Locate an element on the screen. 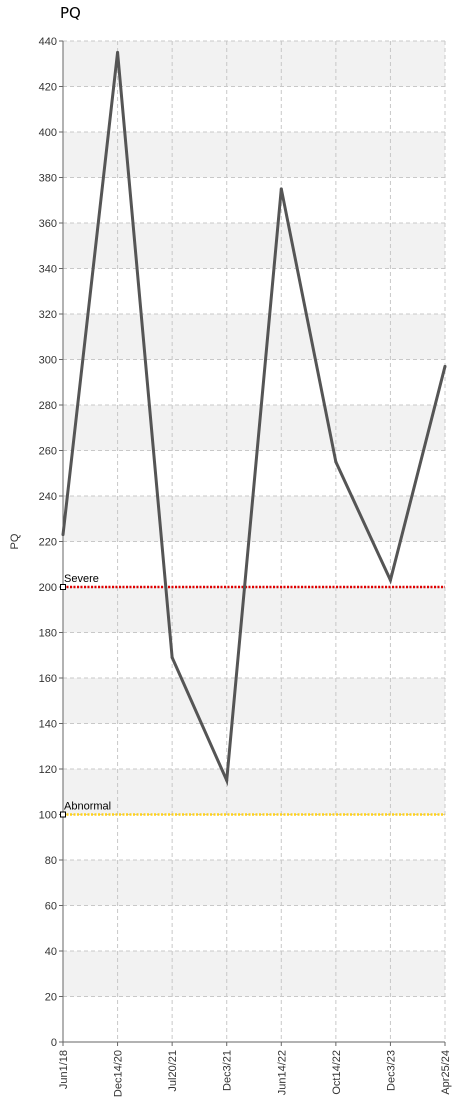 This screenshot has height=1103, width=458. x-tick-label: Jun1/18 is located at coordinates (64, 1069).